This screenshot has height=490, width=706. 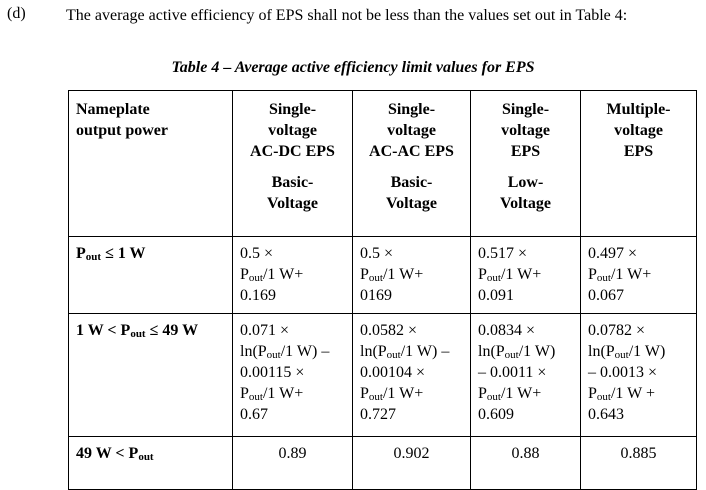 What do you see at coordinates (389, 330) in the screenshot?
I see `text-segment: 0.0582 ×` at bounding box center [389, 330].